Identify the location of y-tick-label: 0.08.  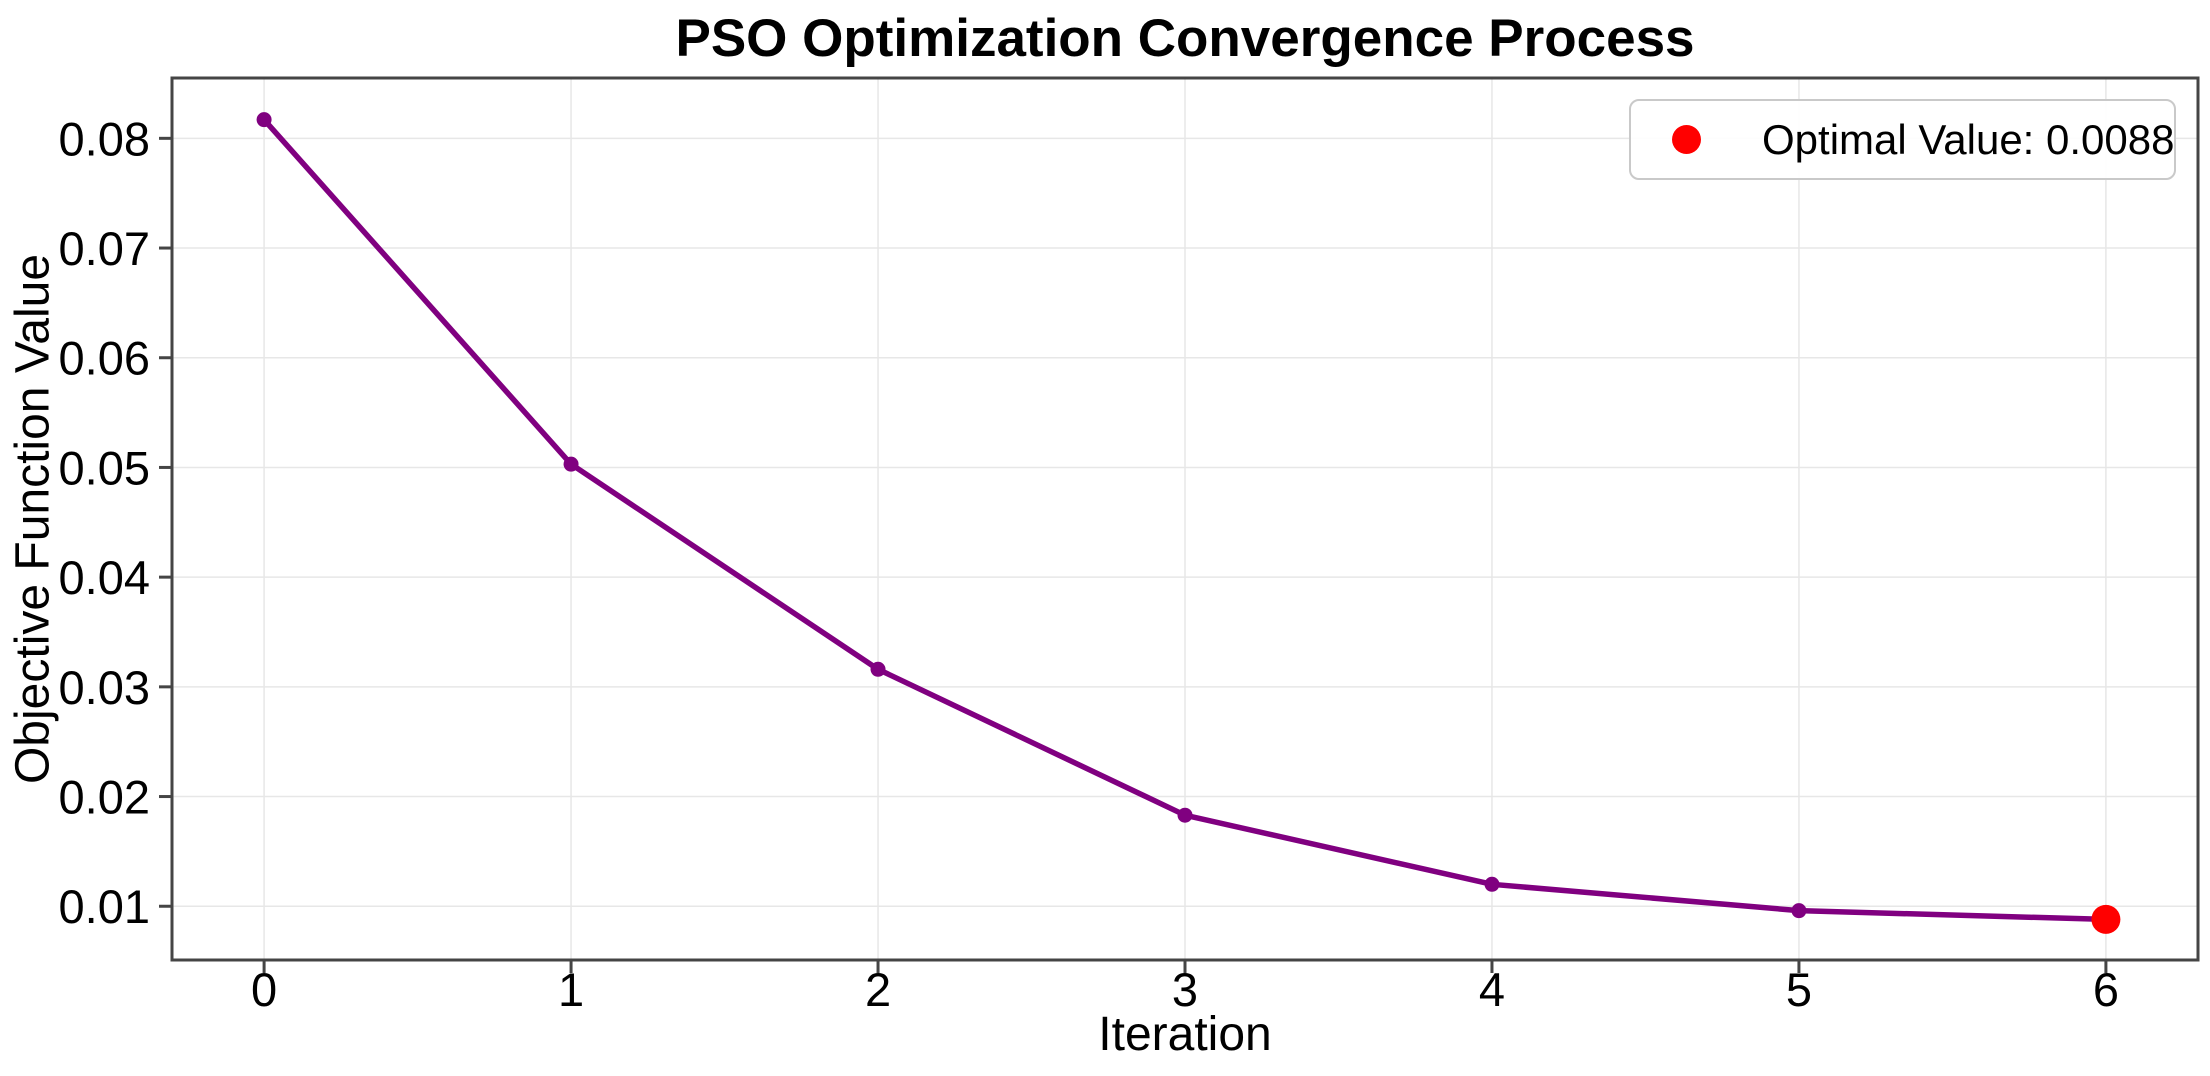
(104, 138).